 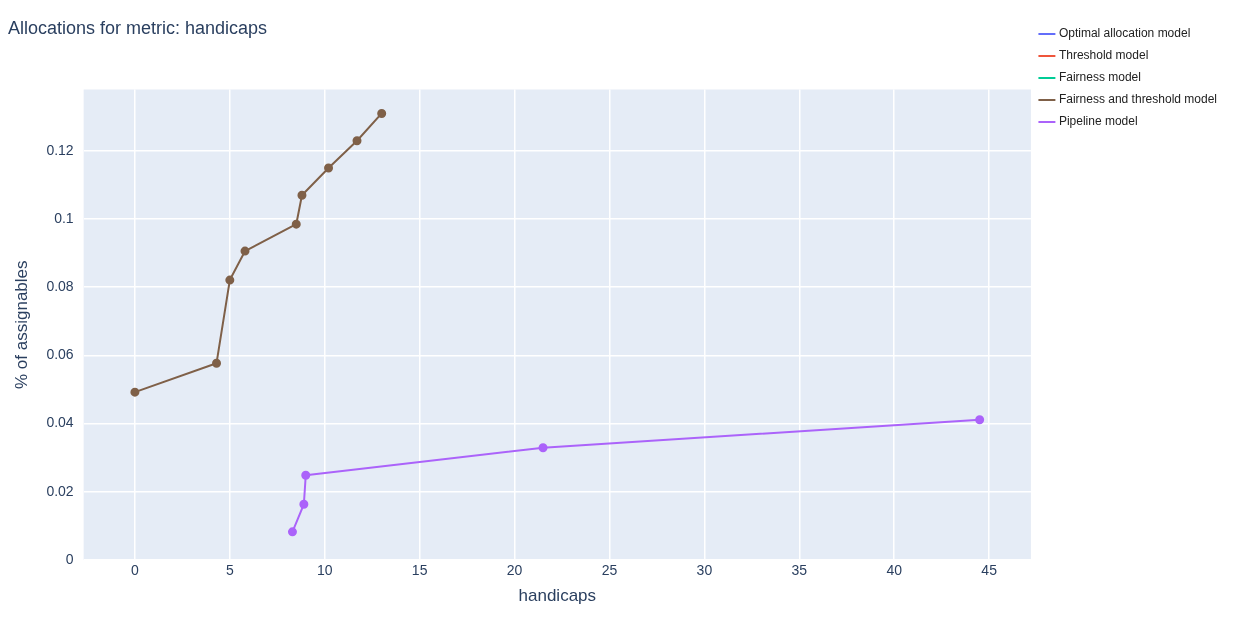 I want to click on x-tick-label: 45, so click(x=989, y=570).